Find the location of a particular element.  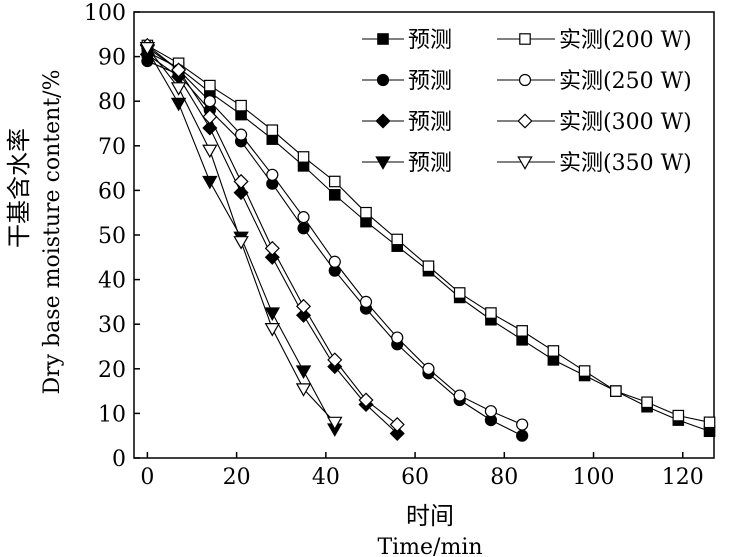

x-tick-label: 40 is located at coordinates (326, 477).